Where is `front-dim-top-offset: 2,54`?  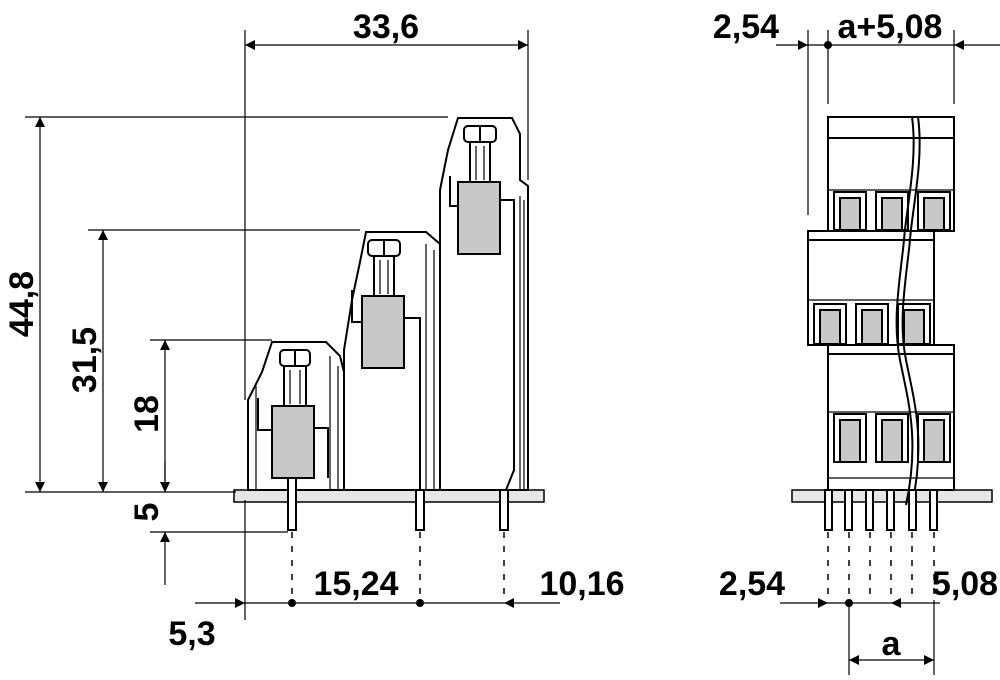
front-dim-top-offset: 2,54 is located at coordinates (746, 27).